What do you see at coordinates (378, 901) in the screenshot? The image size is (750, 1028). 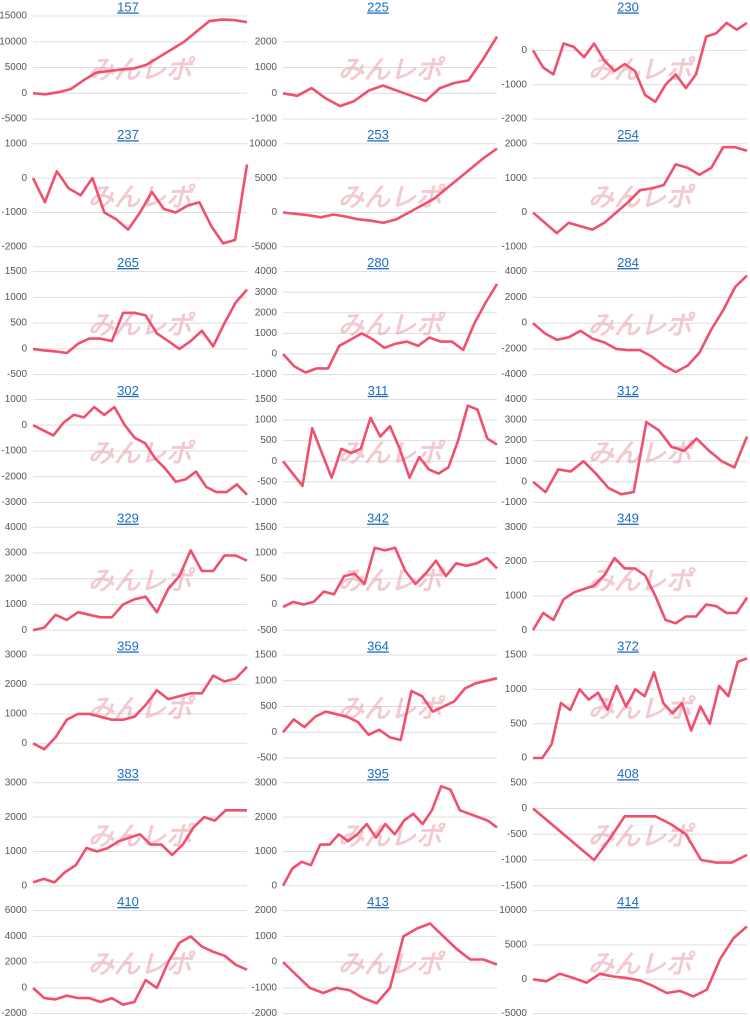 I see `chart-title: 413` at bounding box center [378, 901].